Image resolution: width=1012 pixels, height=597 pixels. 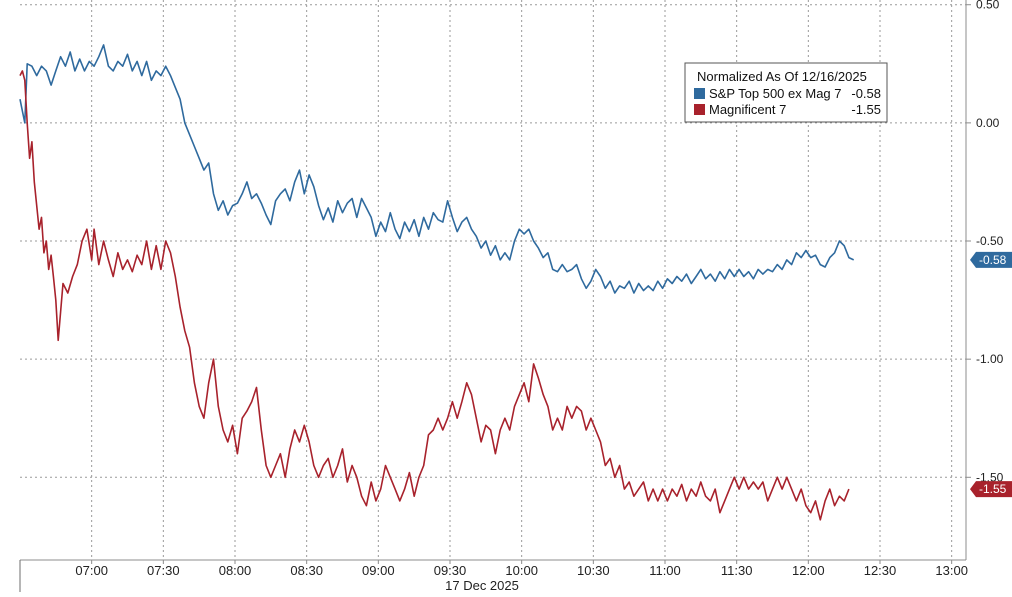 I want to click on y-tick-label: -0.50, so click(x=990, y=241).